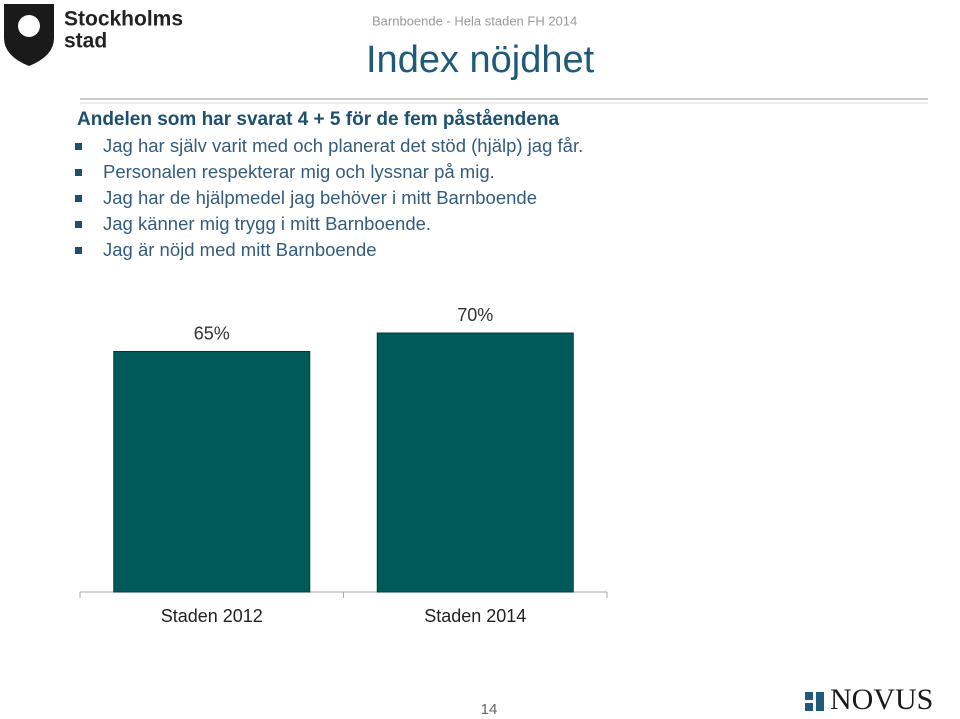 The image size is (960, 719). Describe the element at coordinates (123, 19) in the screenshot. I see `logo-text: Stockholms` at that location.